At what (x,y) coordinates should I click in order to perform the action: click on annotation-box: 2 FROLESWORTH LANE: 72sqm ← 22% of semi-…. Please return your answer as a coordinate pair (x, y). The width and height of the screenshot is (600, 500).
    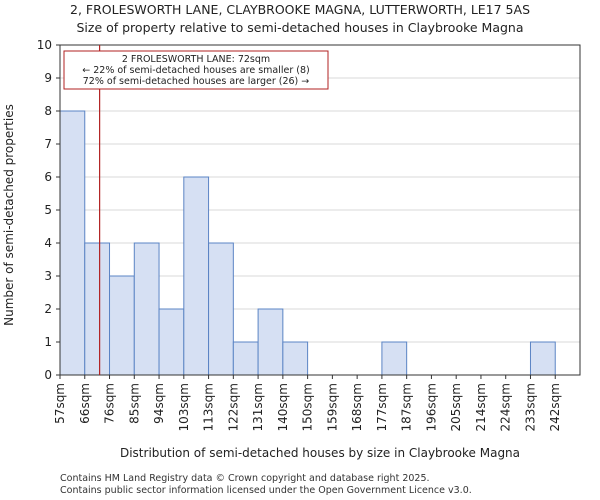
    Looking at the image, I should click on (196, 70).